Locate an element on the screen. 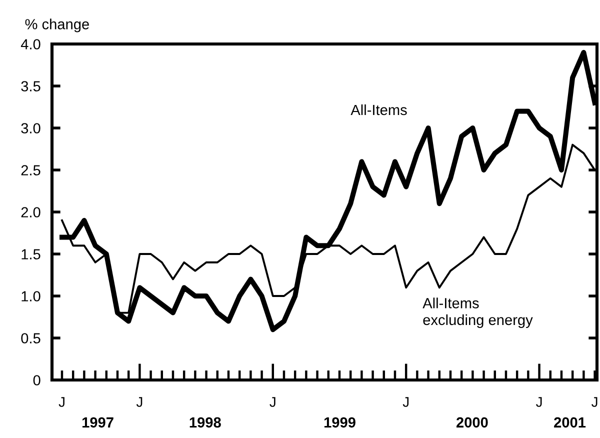 The height and width of the screenshot is (438, 600). y-tick-label: 2.5 is located at coordinates (30, 170).